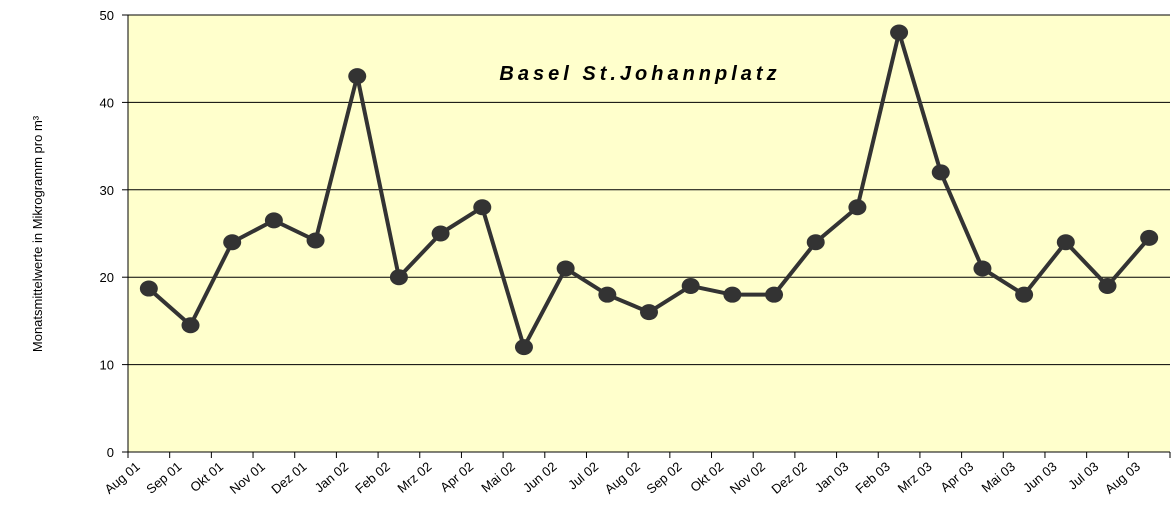 This screenshot has width=1173, height=528. What do you see at coordinates (663, 478) in the screenshot?
I see `x-tick-label: Sep 02` at bounding box center [663, 478].